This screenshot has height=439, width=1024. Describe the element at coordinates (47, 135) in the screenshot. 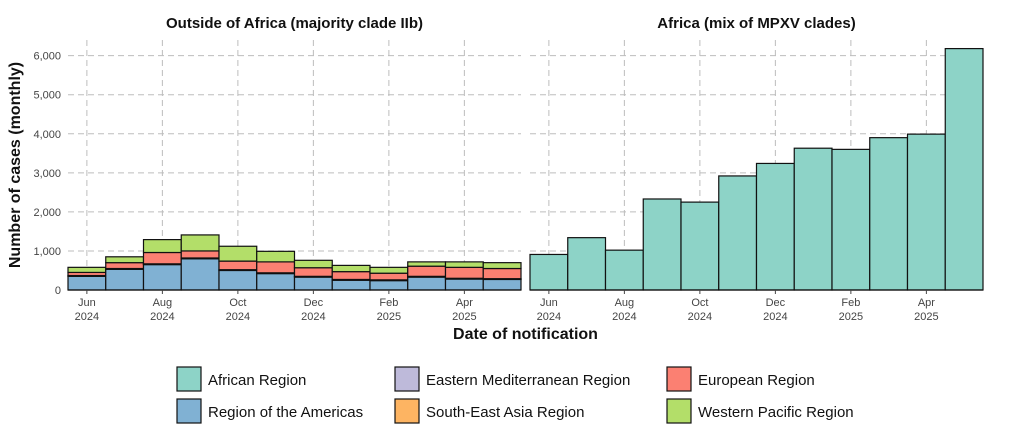

I see `y-tick-label: 4,000` at that location.